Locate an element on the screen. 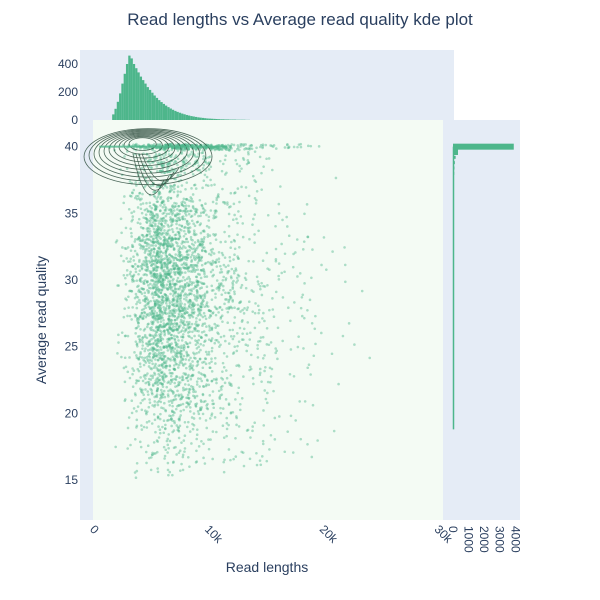  top-histogram-tick-label: 0 is located at coordinates (74, 120).